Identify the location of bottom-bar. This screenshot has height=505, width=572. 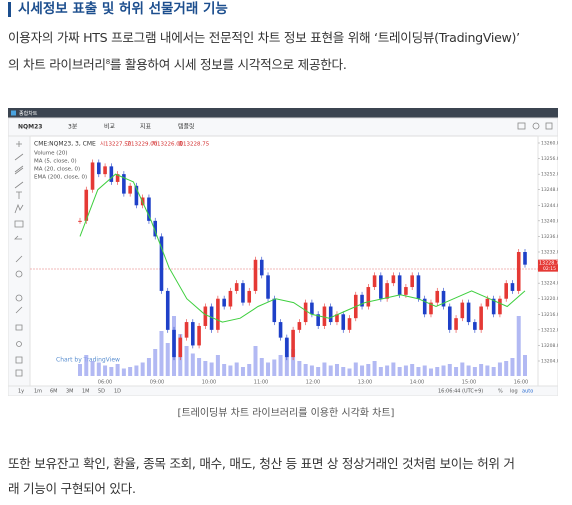
(283, 390).